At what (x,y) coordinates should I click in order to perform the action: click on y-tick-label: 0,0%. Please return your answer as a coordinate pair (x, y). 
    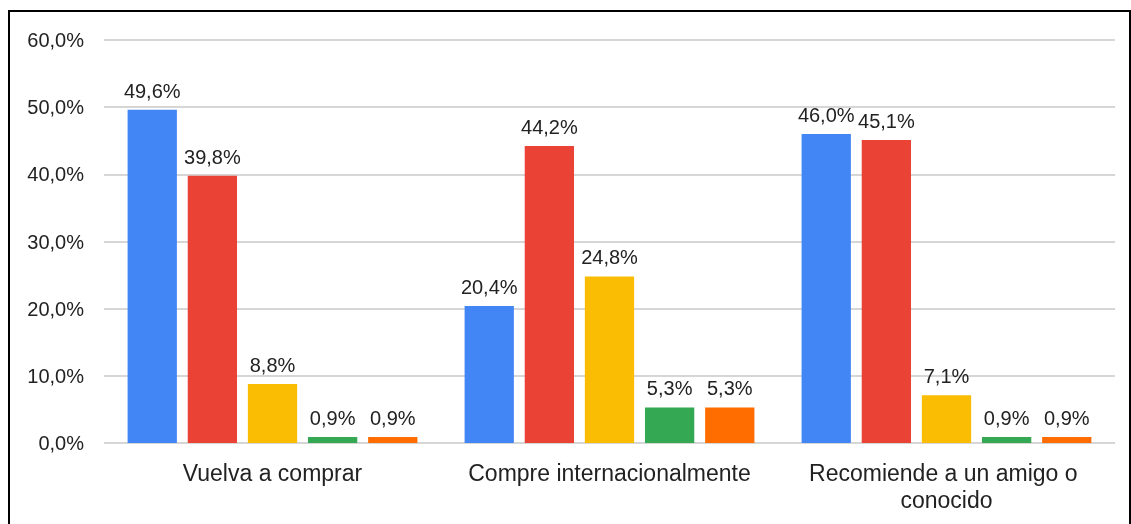
    Looking at the image, I should click on (61, 443).